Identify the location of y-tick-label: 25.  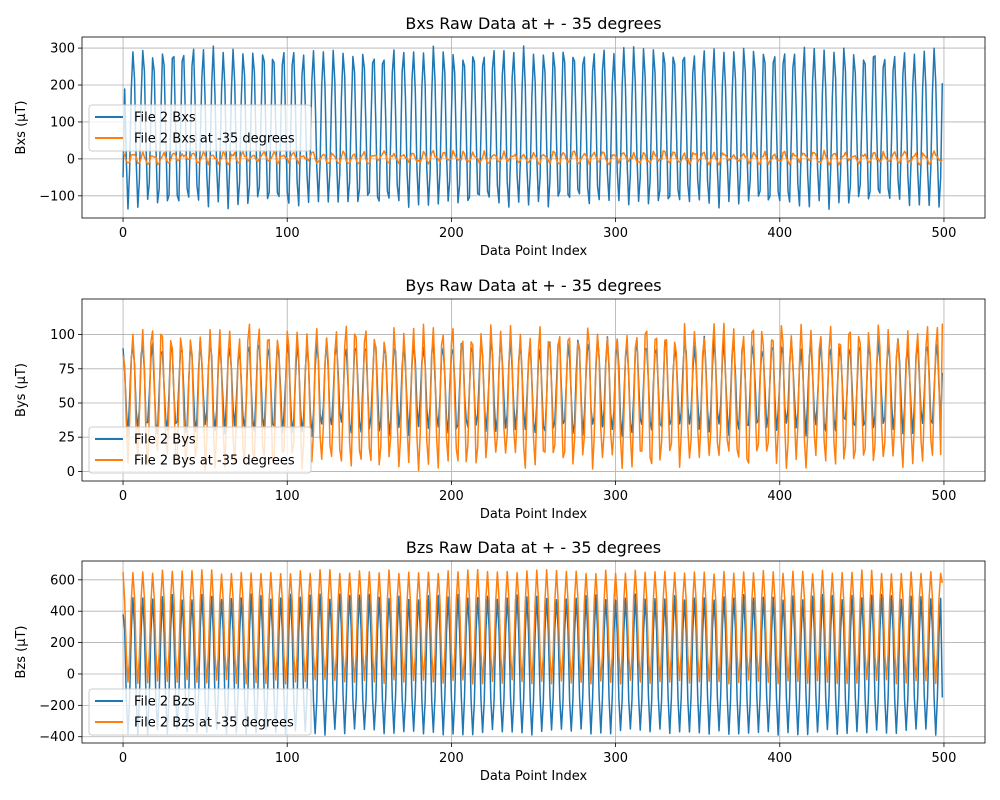
(66, 438).